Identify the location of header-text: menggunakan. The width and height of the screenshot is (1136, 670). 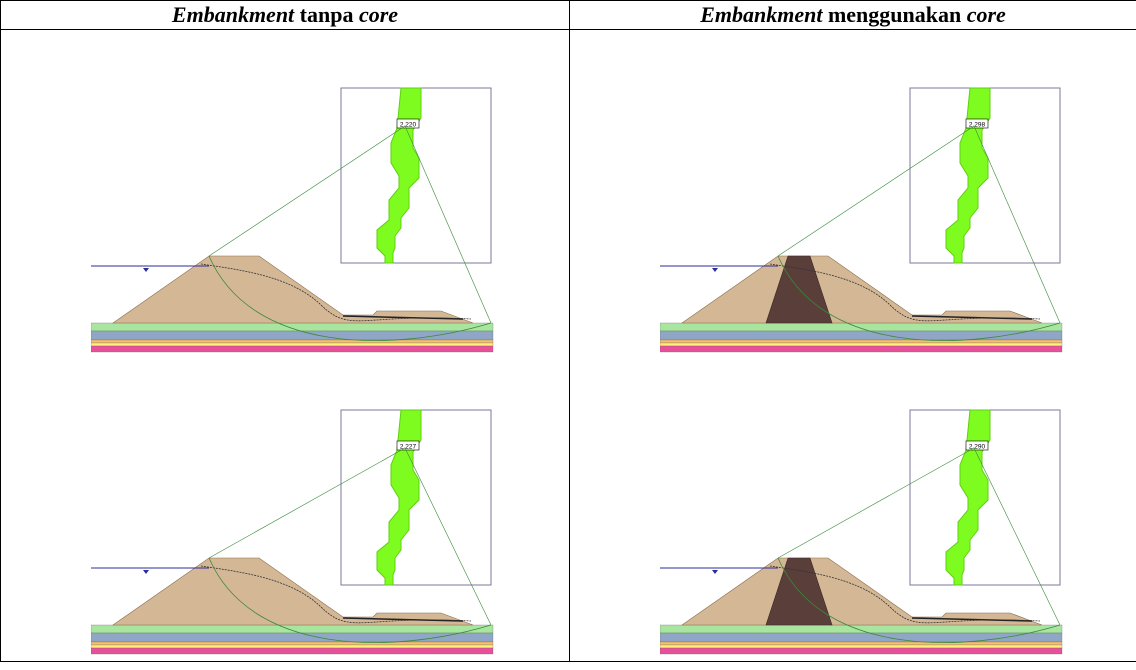
(894, 14).